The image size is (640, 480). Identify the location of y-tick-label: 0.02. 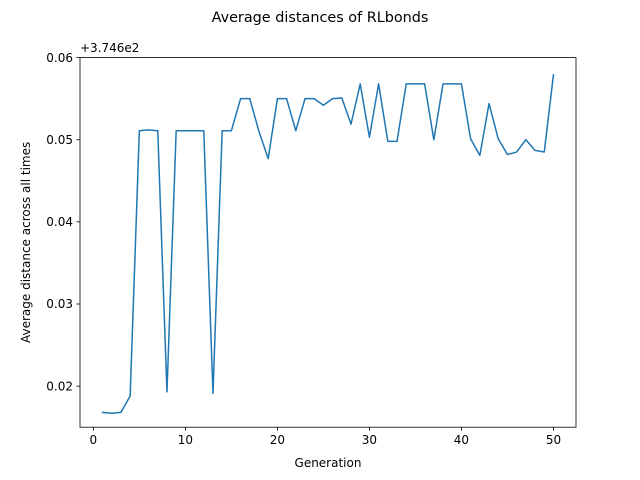
(59, 386).